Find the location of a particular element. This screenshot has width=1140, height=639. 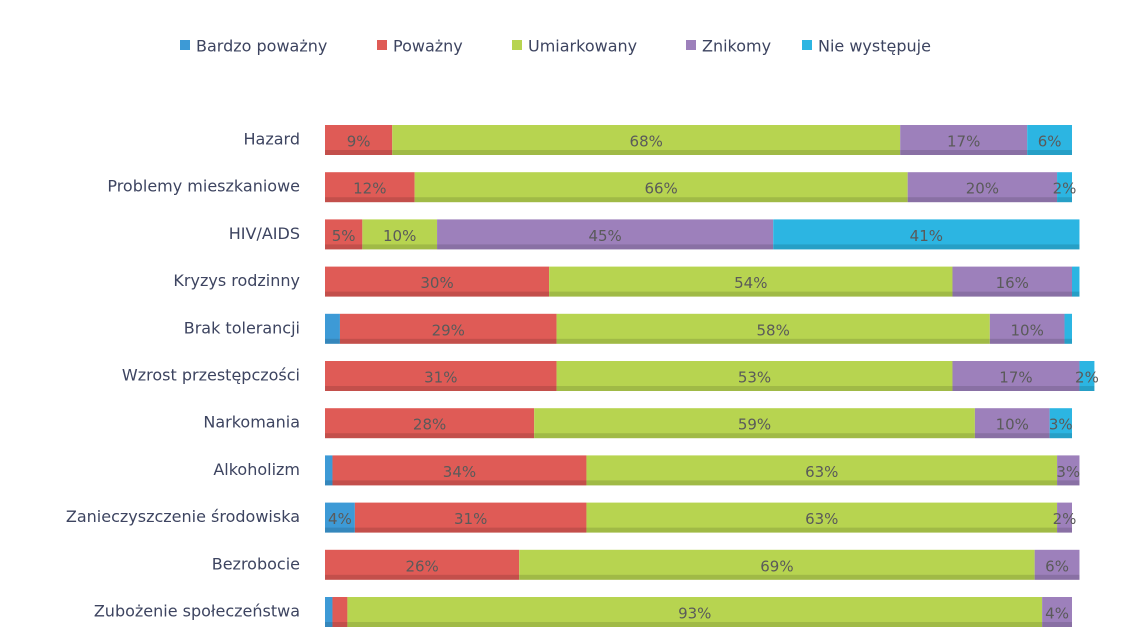

value-label: 54% is located at coordinates (750, 283).